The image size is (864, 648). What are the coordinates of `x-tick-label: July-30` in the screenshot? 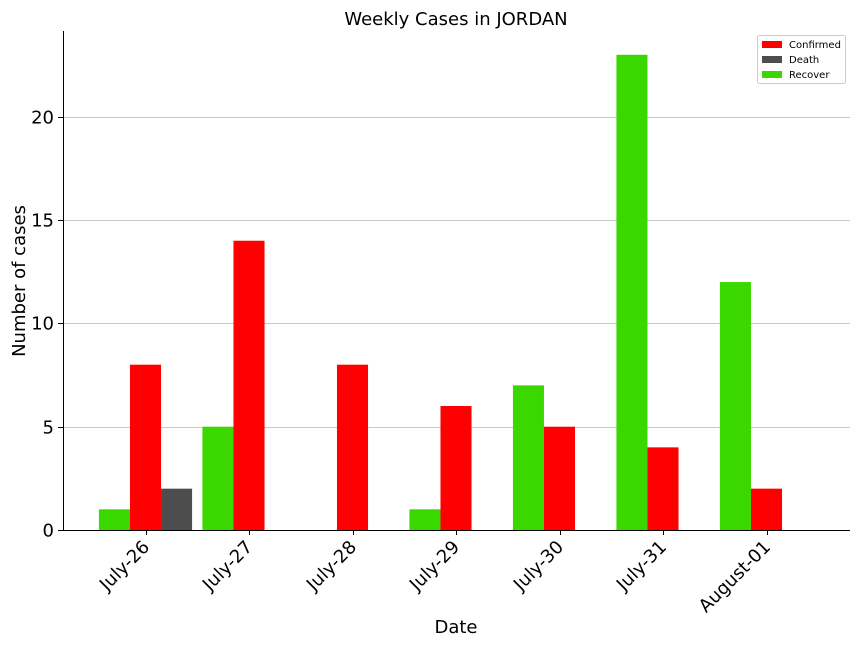 It's located at (538, 566).